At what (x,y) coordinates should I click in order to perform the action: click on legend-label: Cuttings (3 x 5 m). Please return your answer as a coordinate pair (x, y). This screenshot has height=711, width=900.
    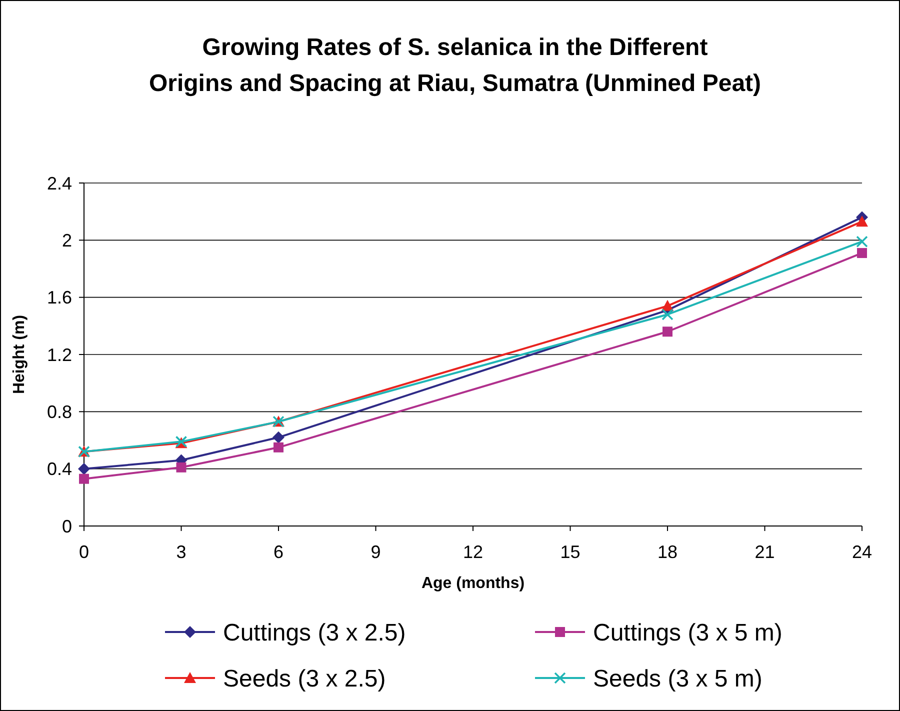
    Looking at the image, I should click on (687, 632).